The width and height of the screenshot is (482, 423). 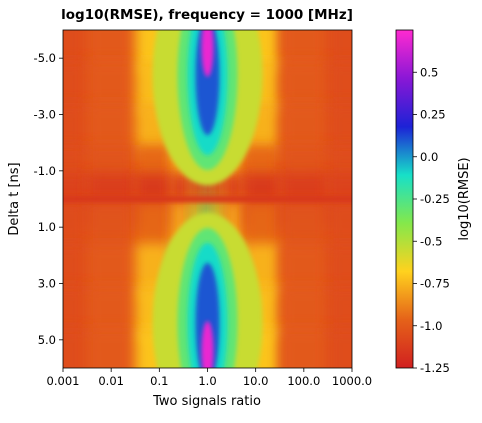 What do you see at coordinates (207, 315) in the screenshot?
I see `lobe-core-bottom` at bounding box center [207, 315].